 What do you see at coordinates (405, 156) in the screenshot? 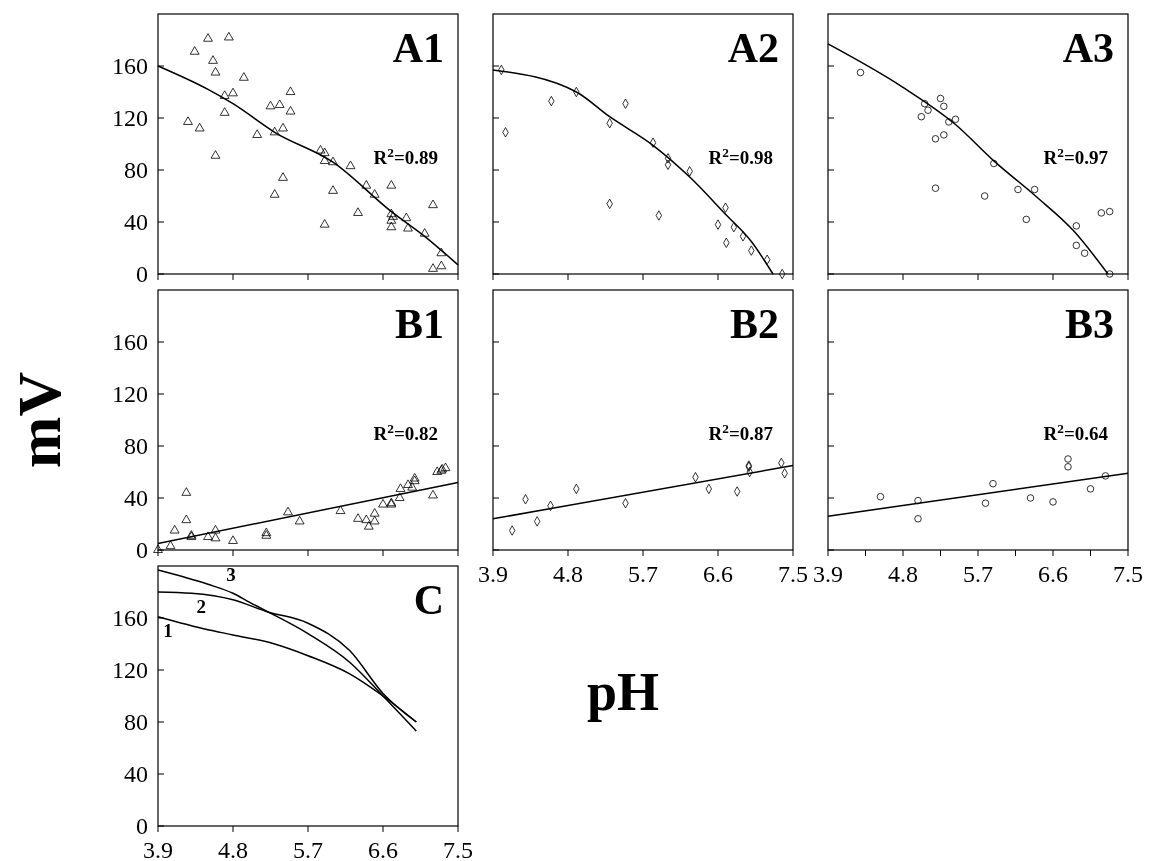
I see `annotation: R$^{2}$=0.89` at bounding box center [405, 156].